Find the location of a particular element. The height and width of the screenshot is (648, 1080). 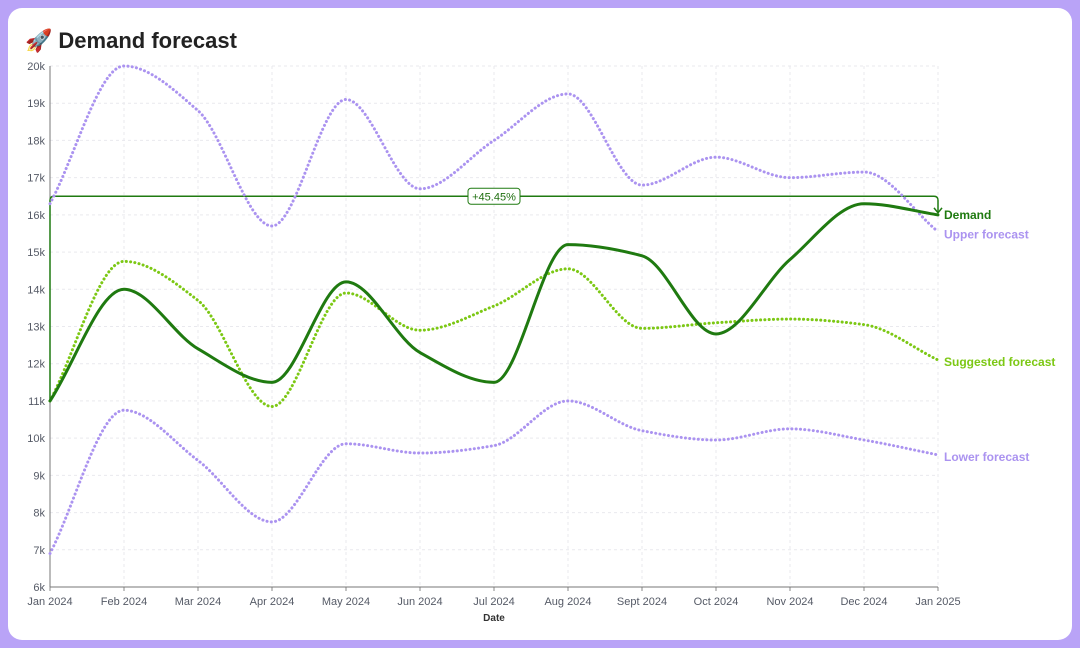

upper-forecast-label: Upper forecast is located at coordinates (986, 235).